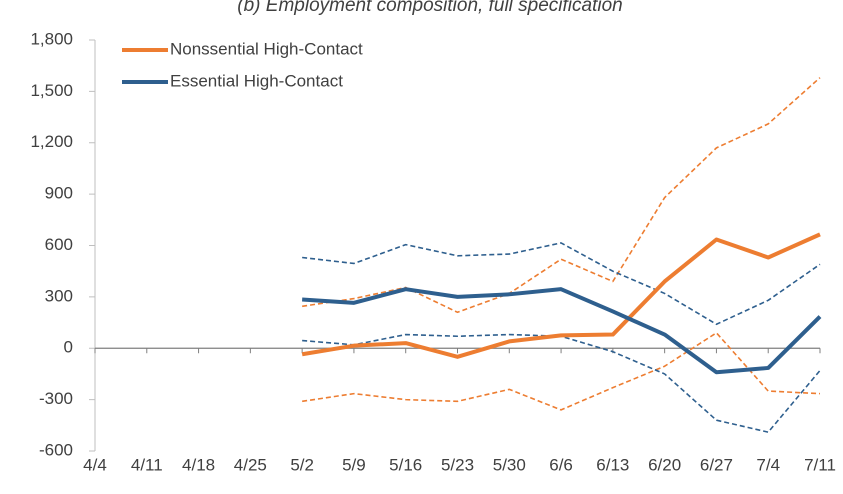  What do you see at coordinates (405, 464) in the screenshot?
I see `x-tick-label: 5/16` at bounding box center [405, 464].